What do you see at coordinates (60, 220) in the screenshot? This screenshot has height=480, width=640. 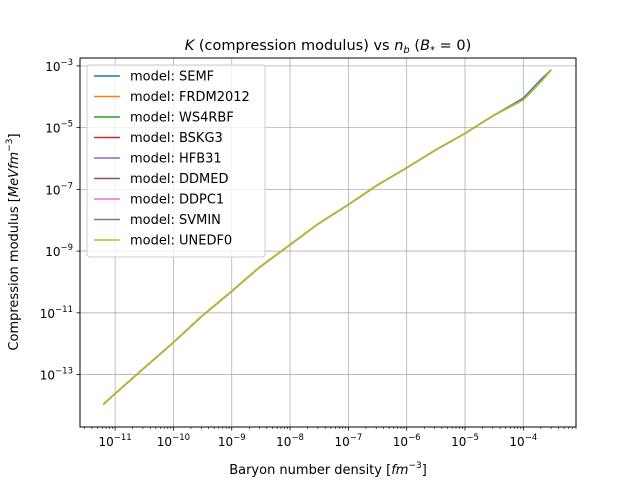 I see `y-axis-ticks: 10⁻¹³ 10⁻¹¹ 10⁻⁹ 10⁻⁷ 10⁻⁵ 10⁻³` at bounding box center [60, 220].